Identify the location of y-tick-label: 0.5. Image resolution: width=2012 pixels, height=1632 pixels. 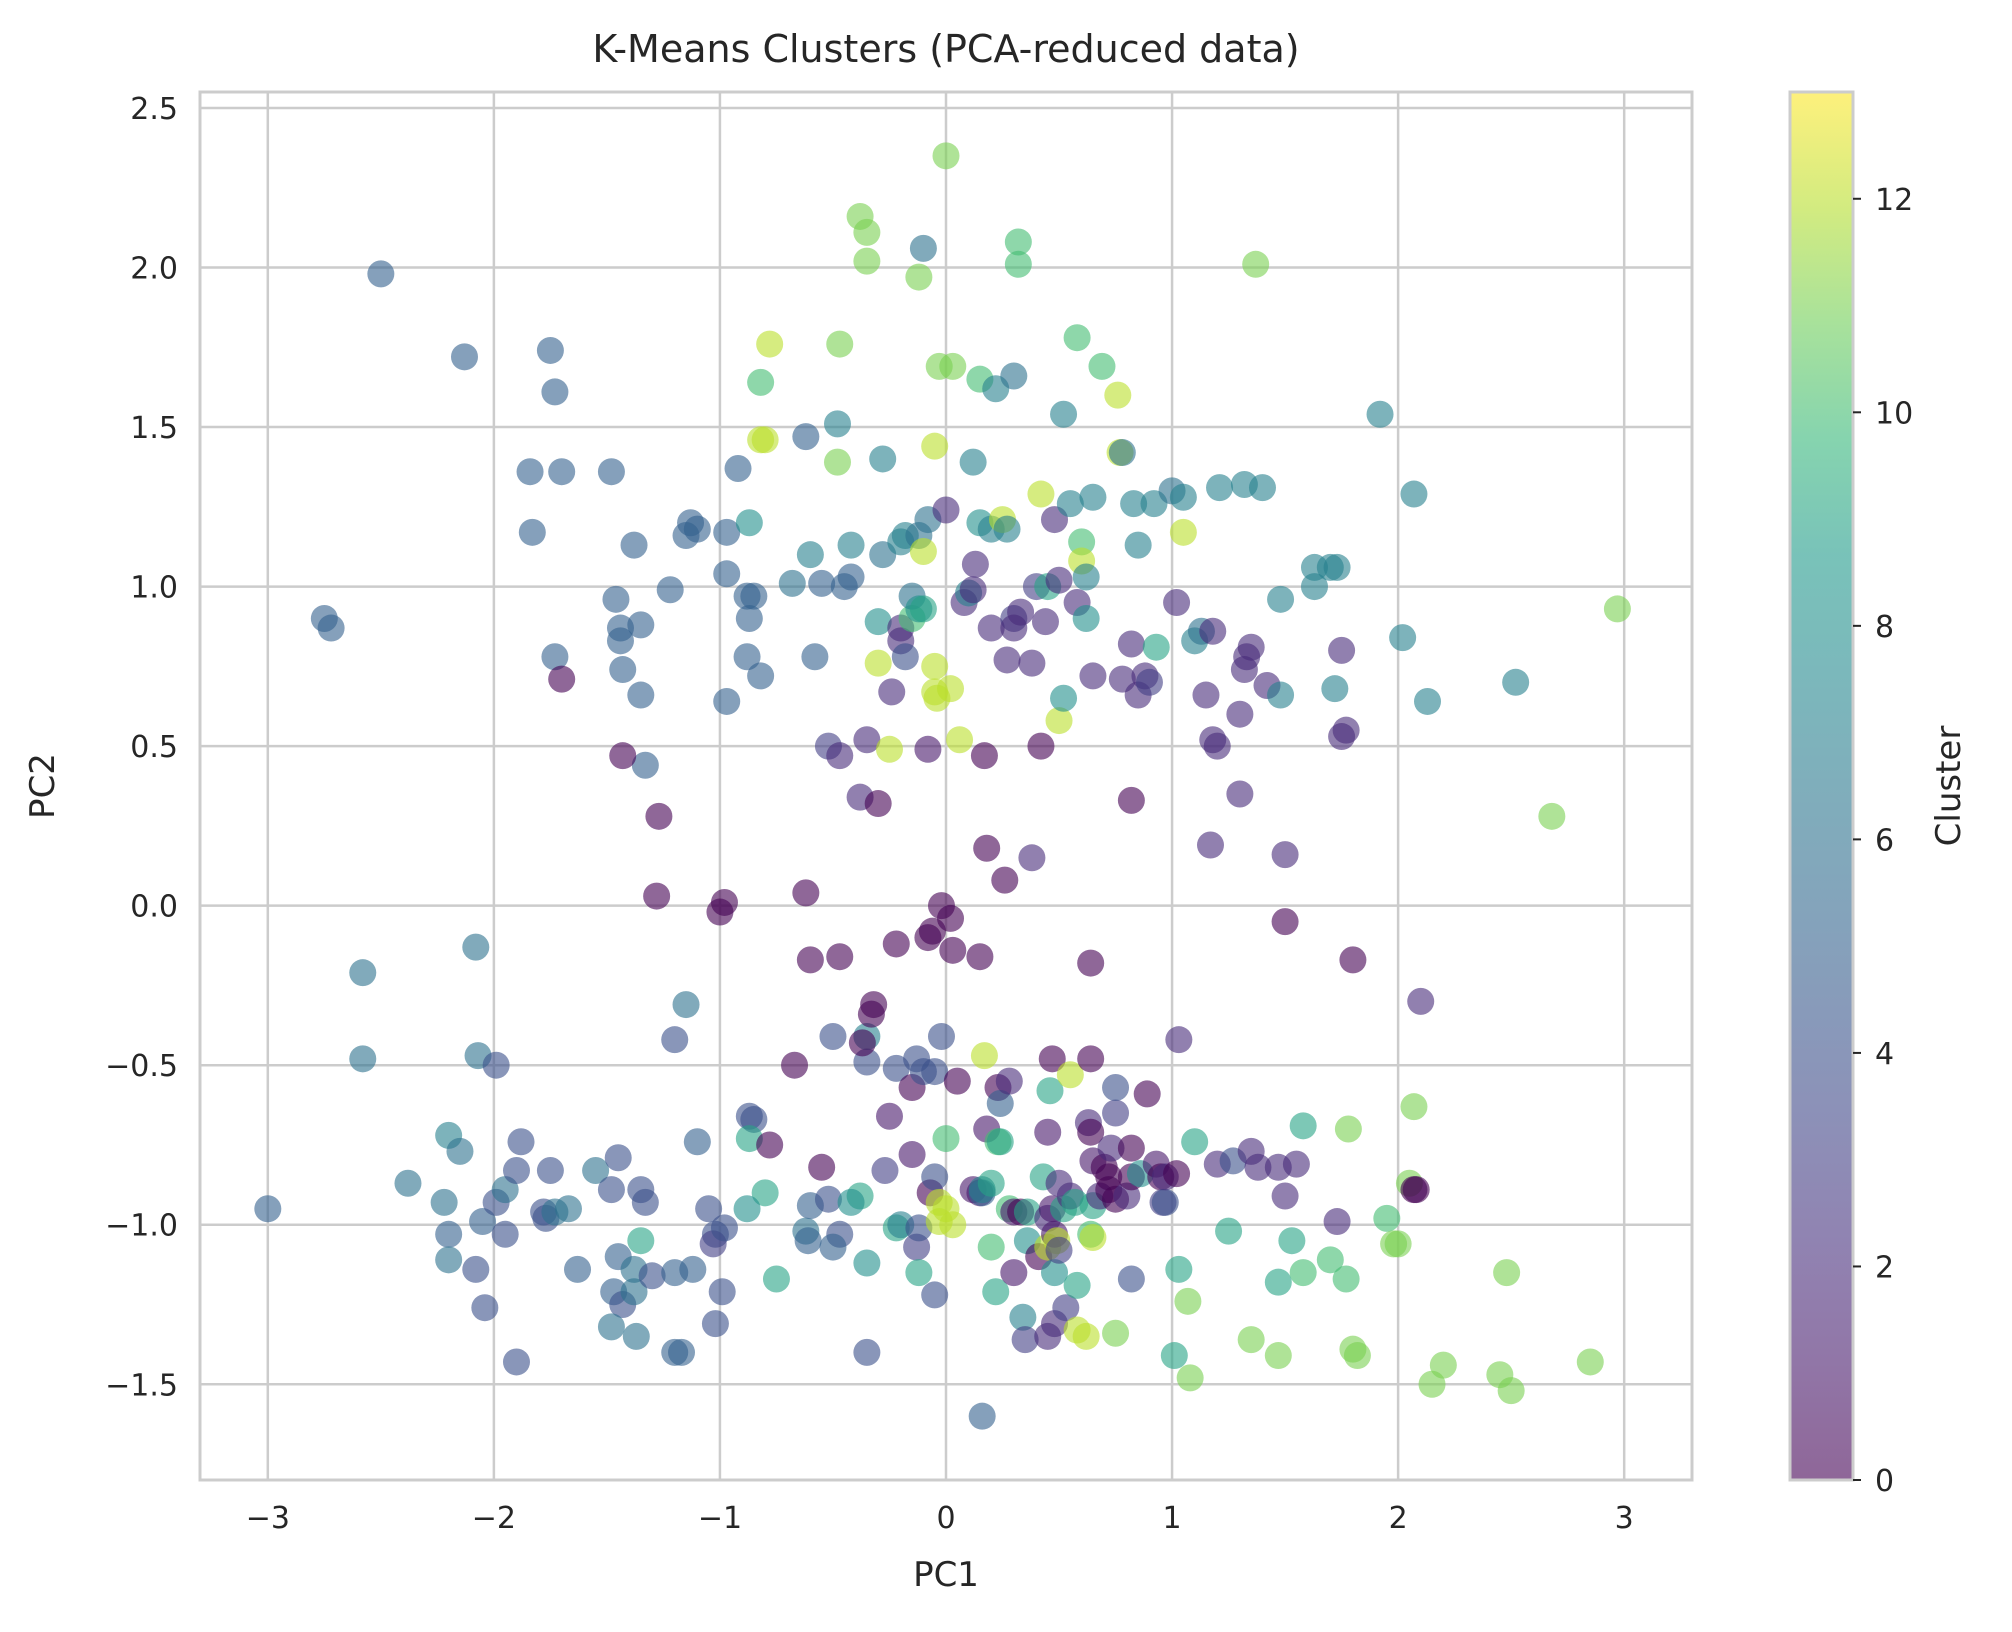
(154, 747).